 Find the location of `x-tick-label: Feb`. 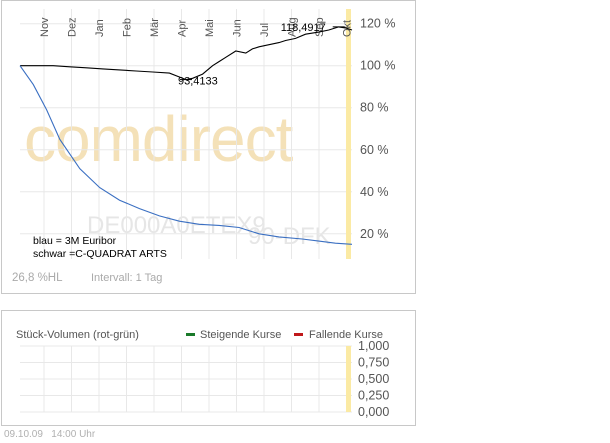

x-tick-label: Feb is located at coordinates (128, 27).